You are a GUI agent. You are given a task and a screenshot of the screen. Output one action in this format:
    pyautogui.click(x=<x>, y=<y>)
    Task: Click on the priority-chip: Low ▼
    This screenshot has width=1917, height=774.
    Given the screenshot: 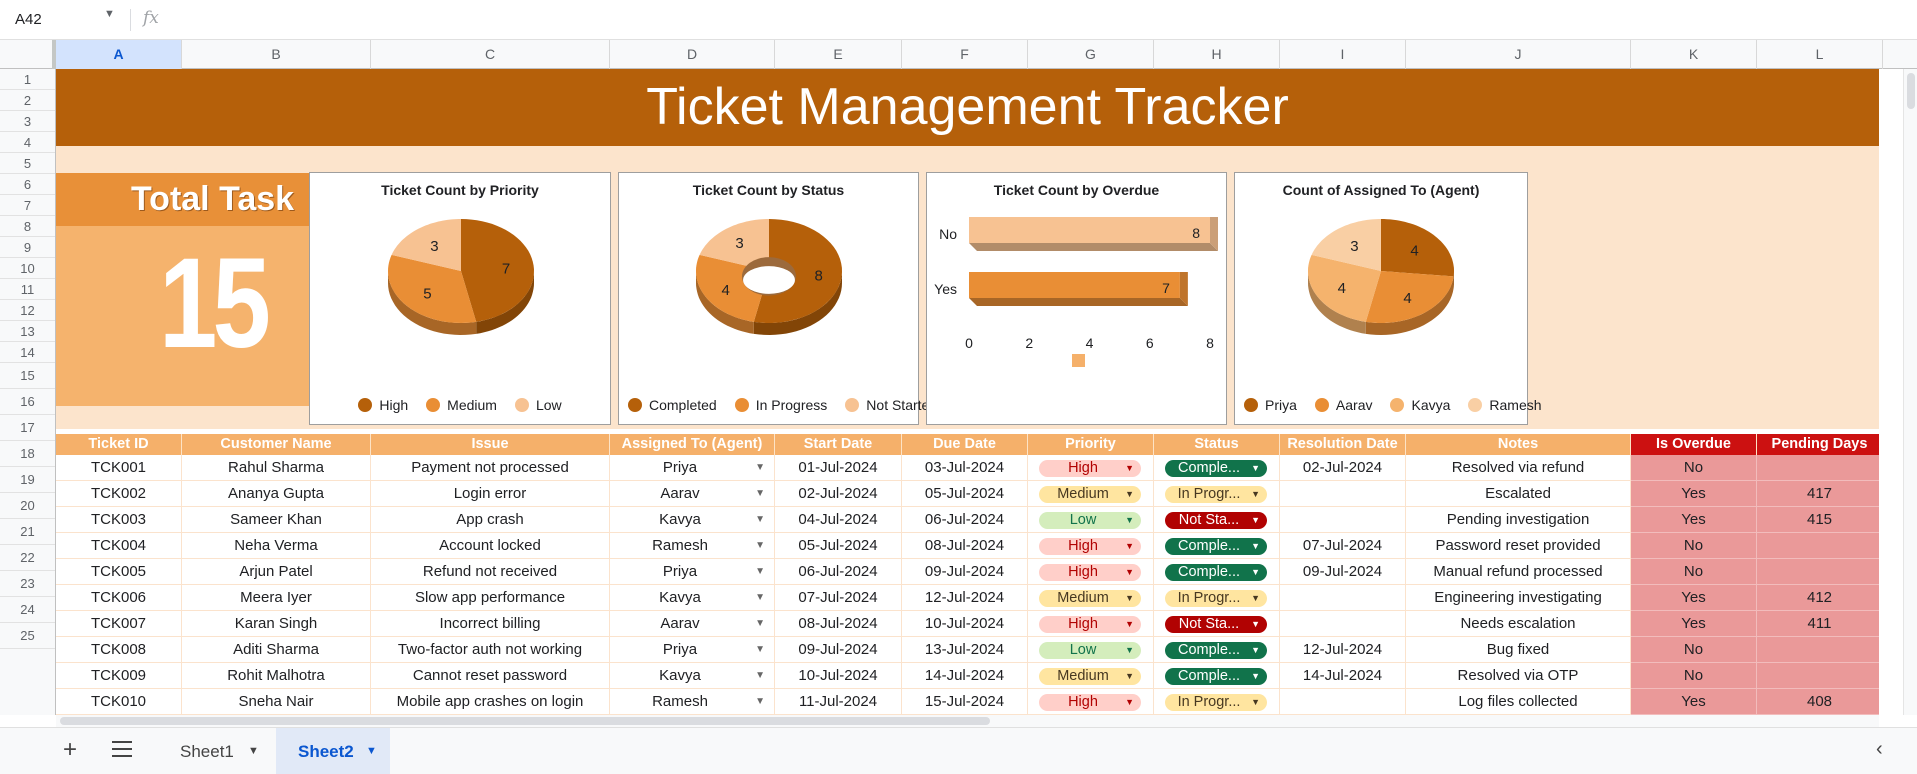 What is the action you would take?
    pyautogui.click(x=1090, y=520)
    